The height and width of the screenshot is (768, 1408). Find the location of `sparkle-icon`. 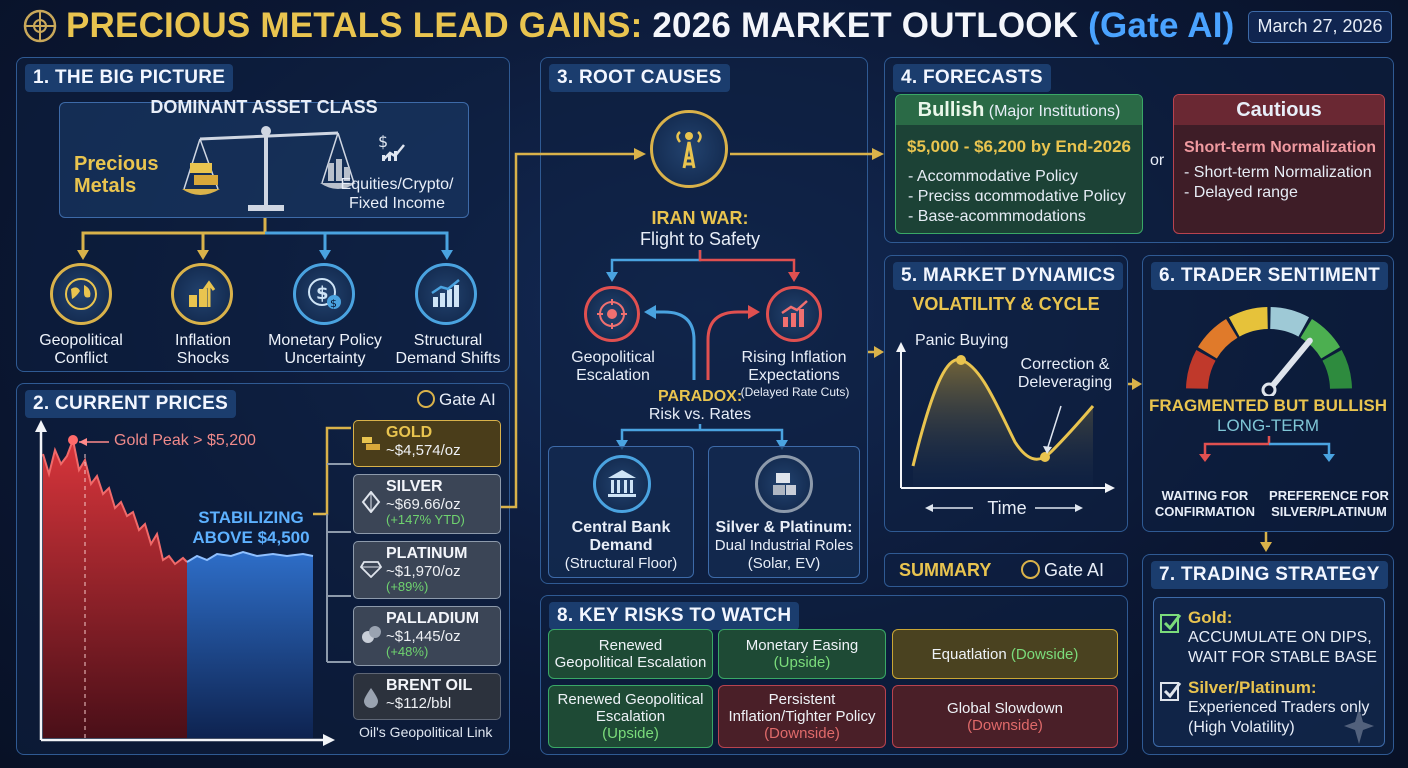

sparkle-icon is located at coordinates (1359, 726).